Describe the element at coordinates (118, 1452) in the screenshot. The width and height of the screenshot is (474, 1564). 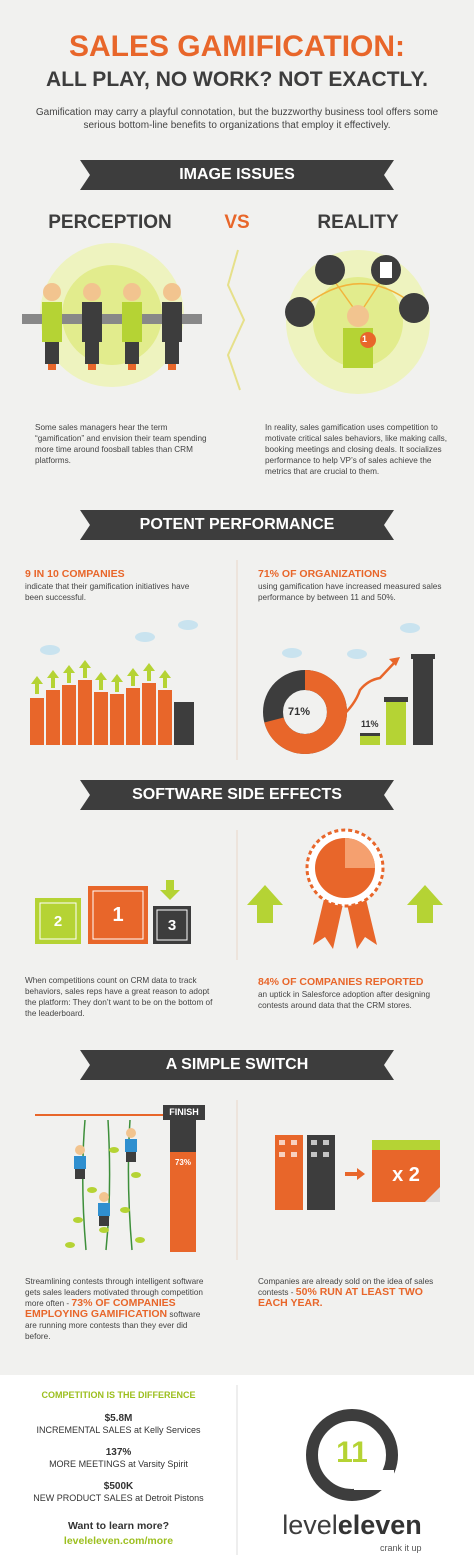
I see `stat-value: 137%` at that location.